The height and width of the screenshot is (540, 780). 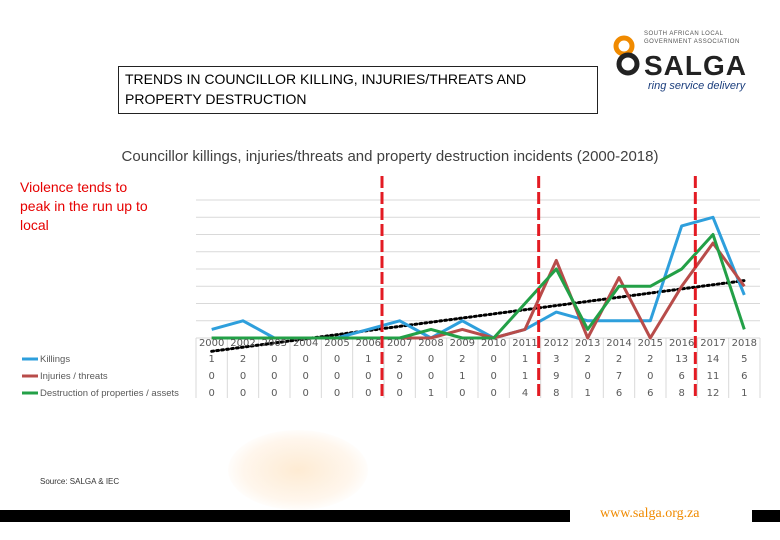 I want to click on data-cell: 7, so click(x=619, y=376).